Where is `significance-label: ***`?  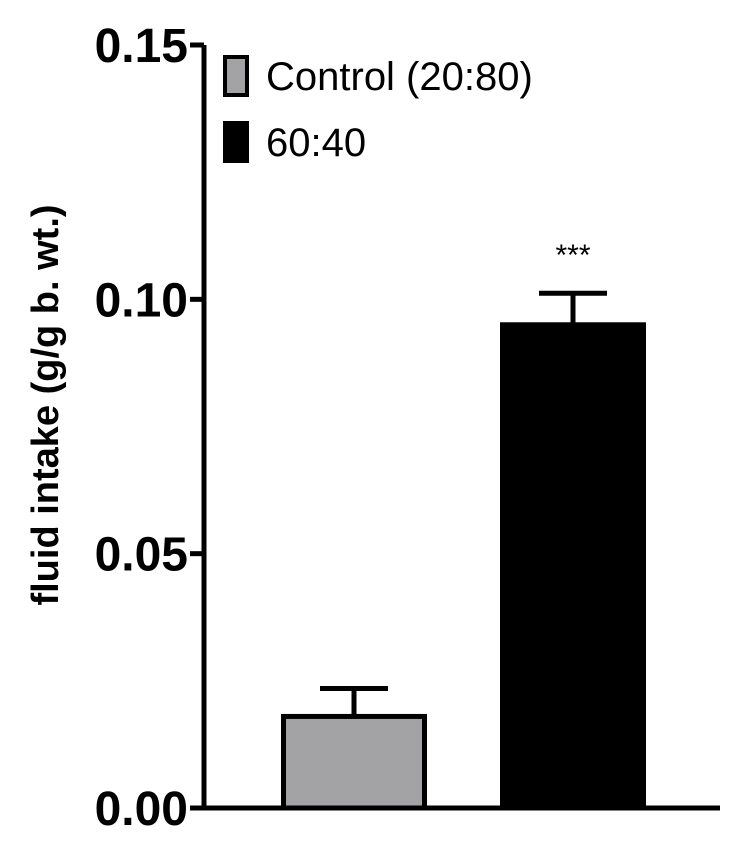
significance-label: *** is located at coordinates (572, 255).